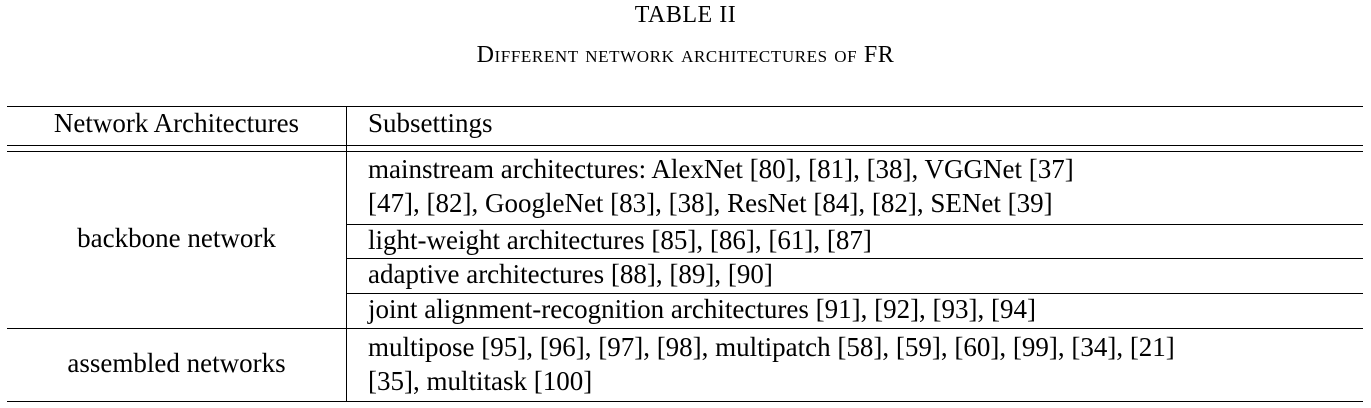 The height and width of the screenshot is (408, 1371). Describe the element at coordinates (176, 238) in the screenshot. I see `group-name-backbone: backbone network` at that location.